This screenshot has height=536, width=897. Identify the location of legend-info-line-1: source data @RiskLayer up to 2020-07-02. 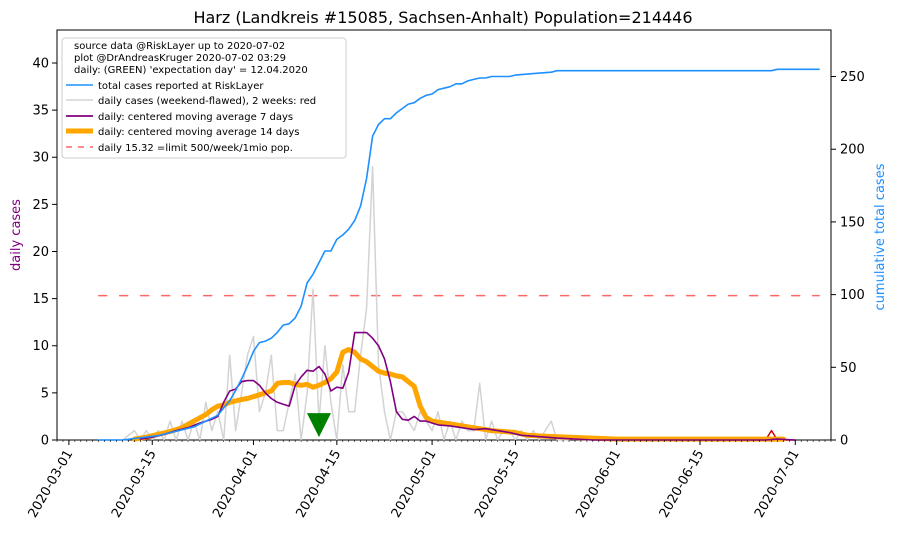
(179, 46).